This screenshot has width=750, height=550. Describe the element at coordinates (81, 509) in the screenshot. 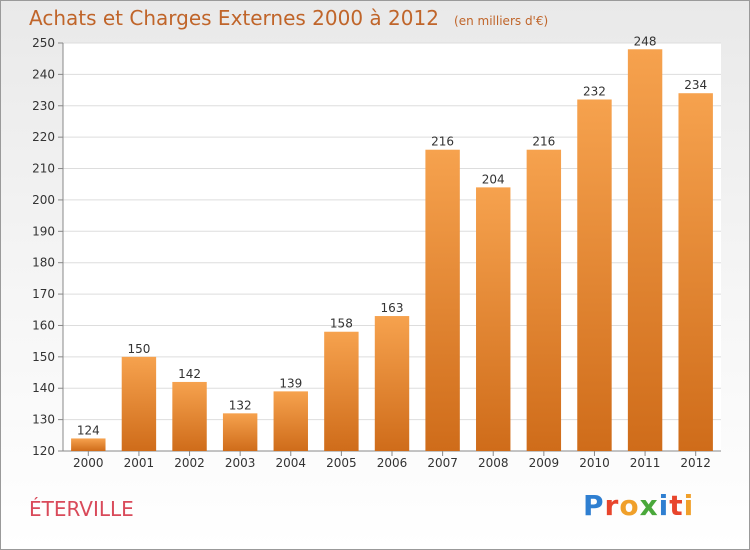

I see `commune-name: ÉTERVILLE` at that location.